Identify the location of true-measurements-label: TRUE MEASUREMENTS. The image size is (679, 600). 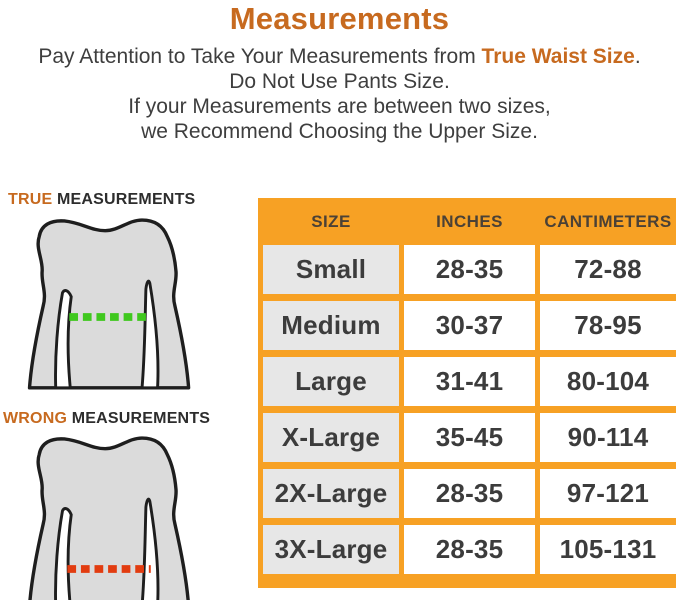
(101, 200).